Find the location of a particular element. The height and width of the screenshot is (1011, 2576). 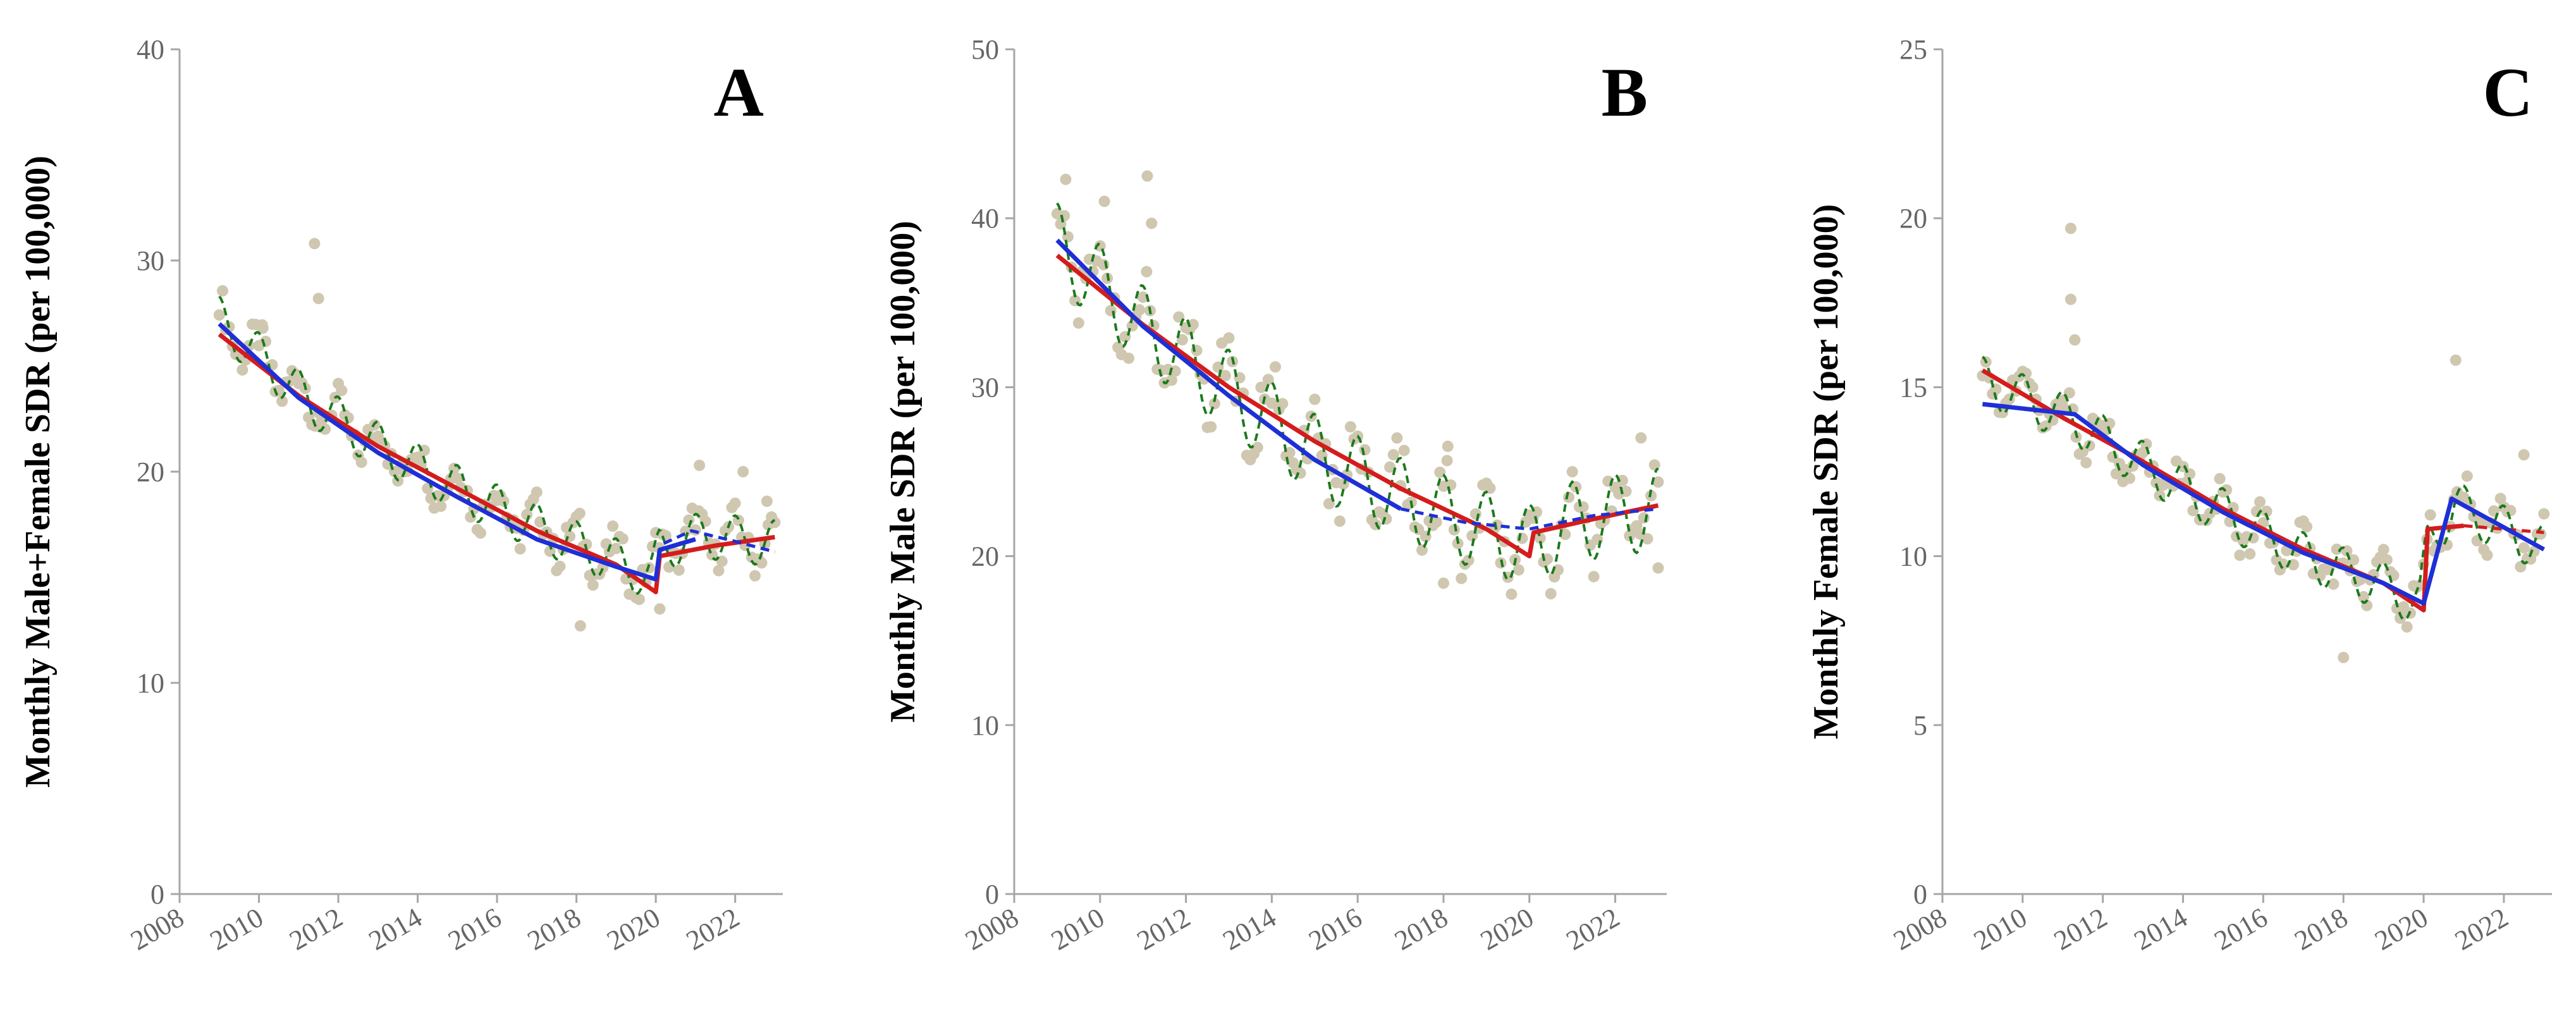

y-tick-label: 0 is located at coordinates (1920, 894).